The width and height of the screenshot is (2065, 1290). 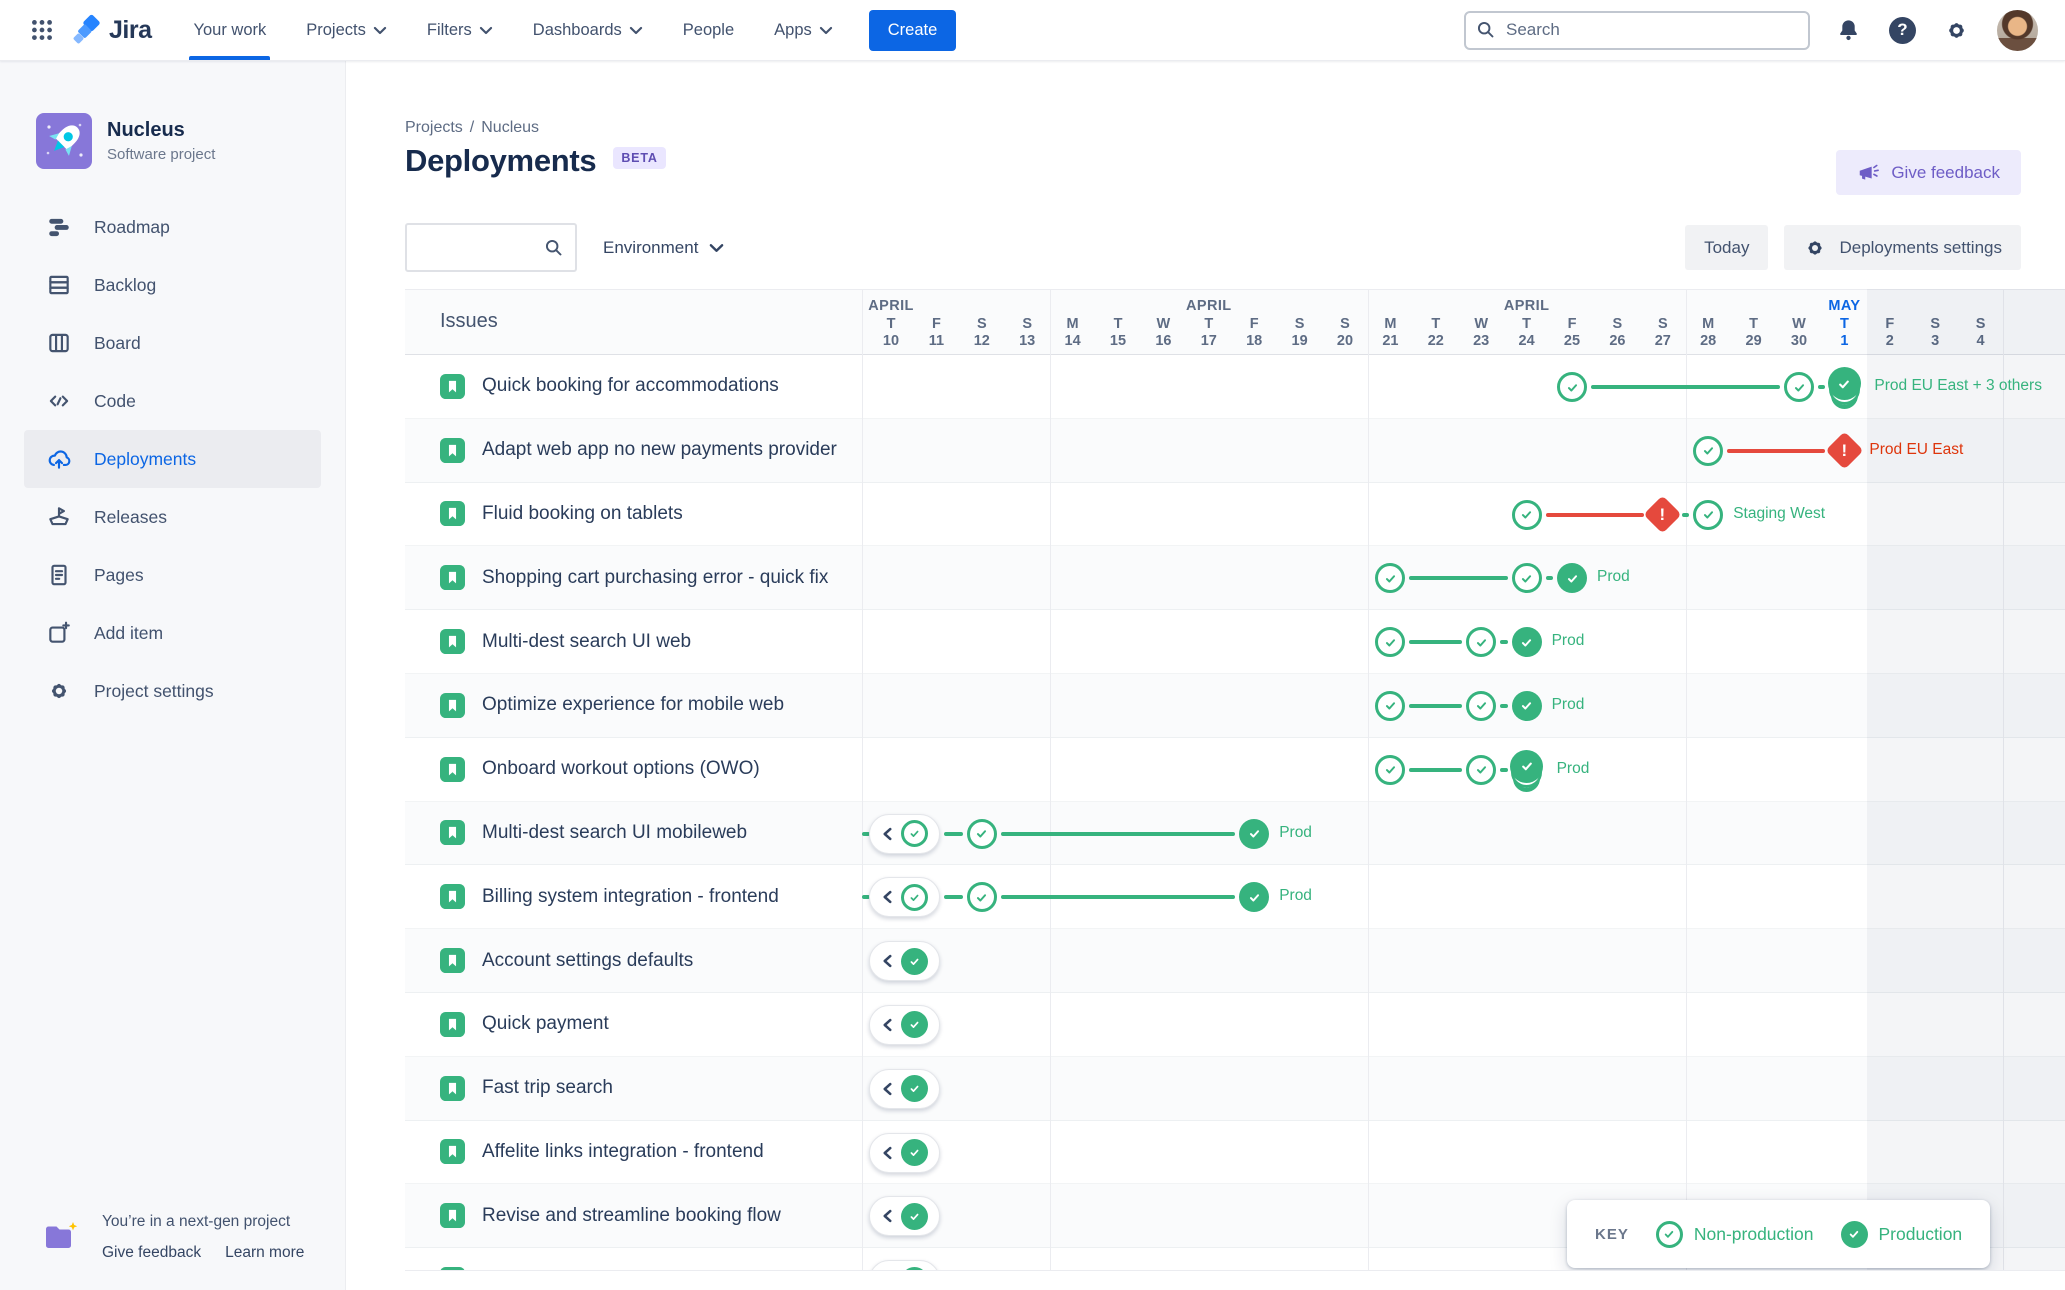 I want to click on sidebar-item-code: Code, so click(x=172, y=401).